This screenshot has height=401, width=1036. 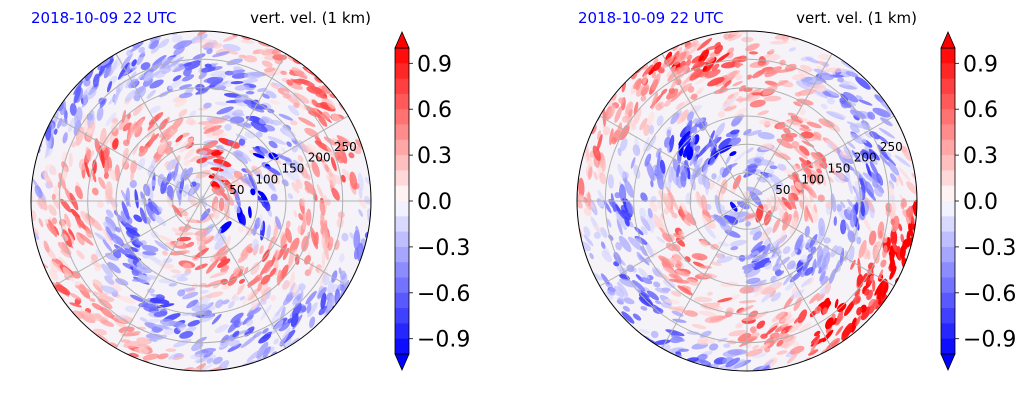 I want to click on panel-2-date-label: 2018-10-09 22 UTC, so click(x=651, y=18).